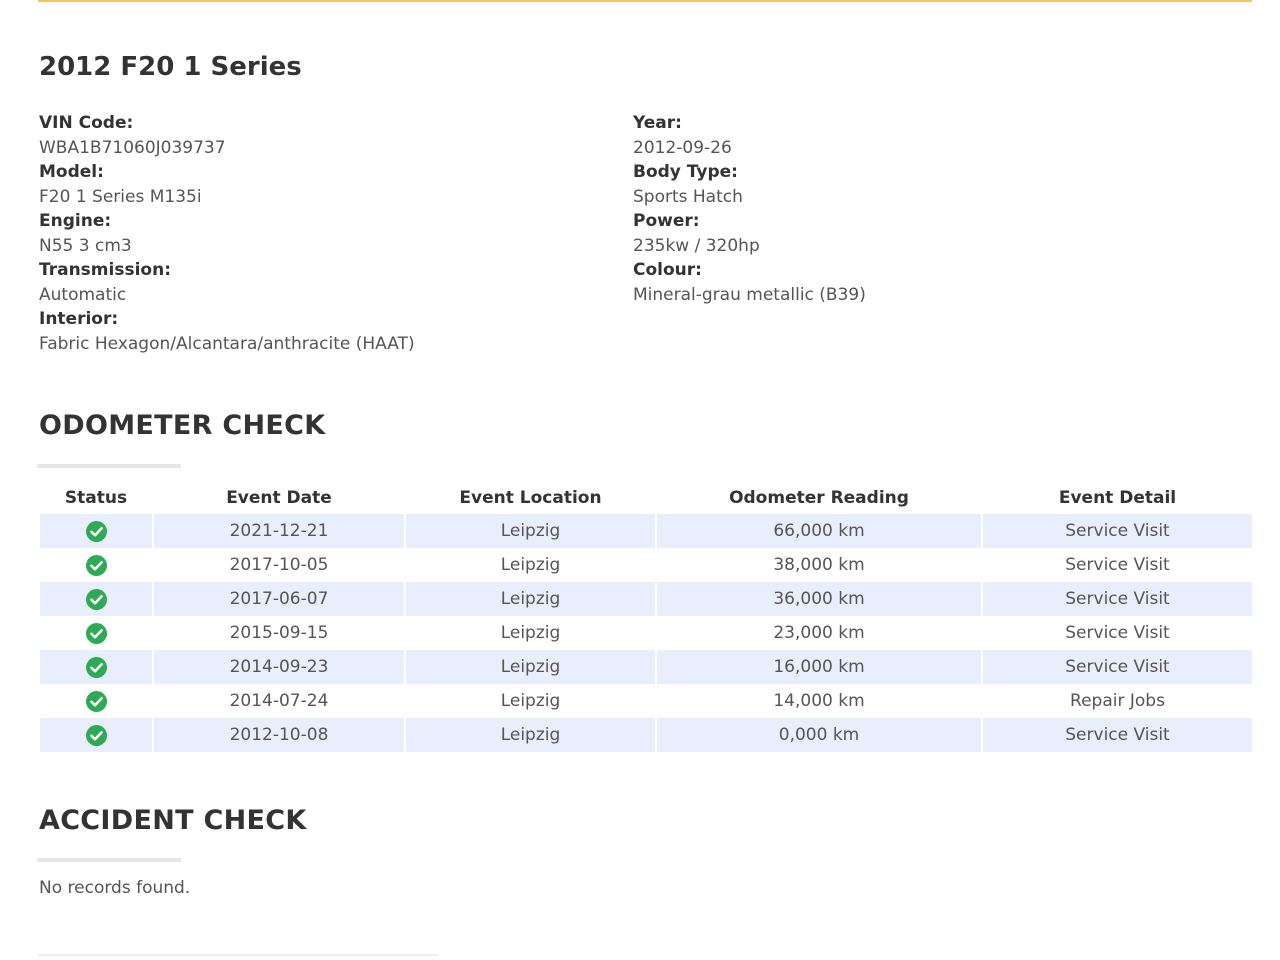 The width and height of the screenshot is (1280, 960). I want to click on spec-label-year: Year:, so click(657, 123).